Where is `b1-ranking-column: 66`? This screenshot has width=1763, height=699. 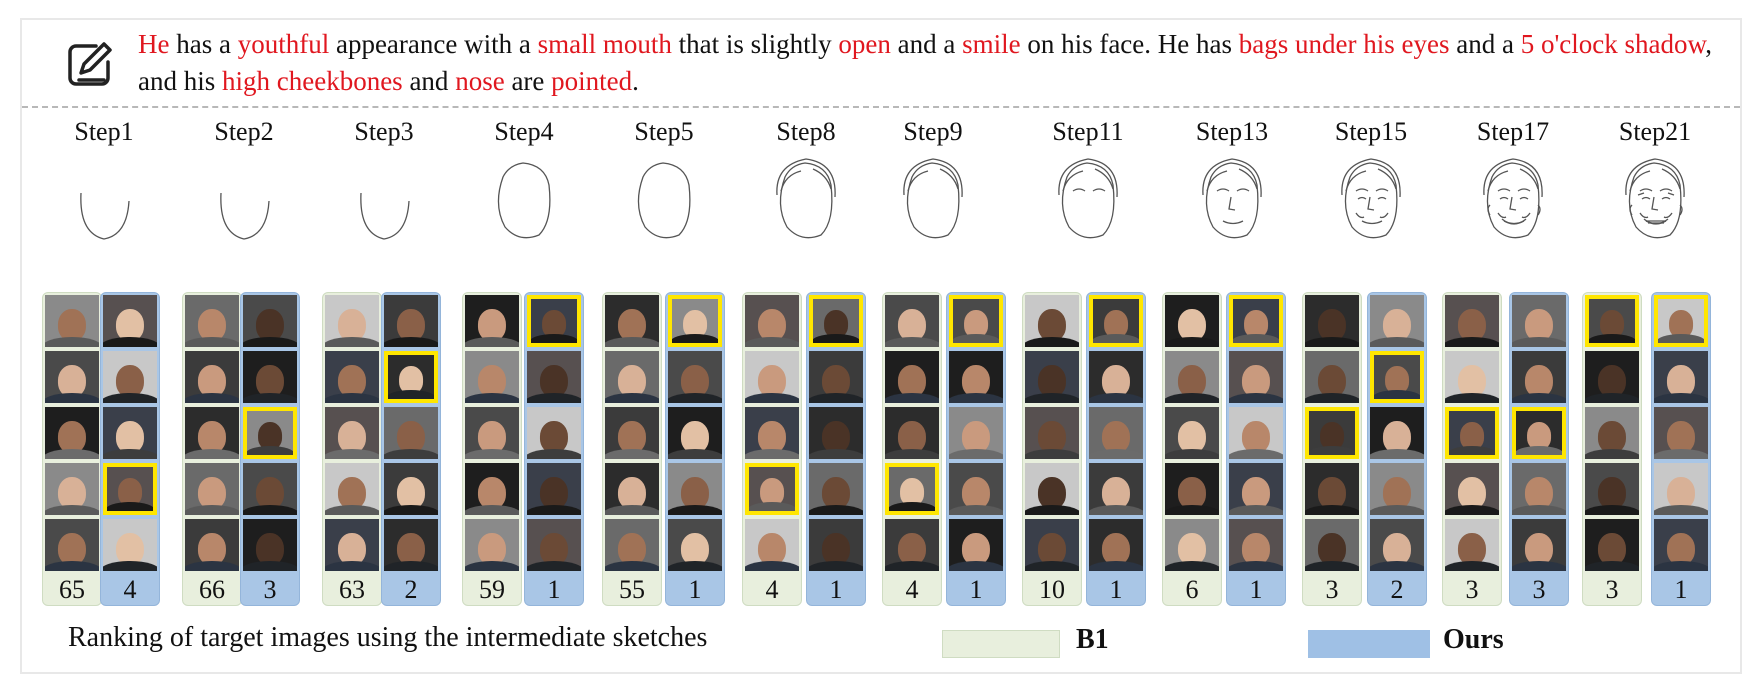
b1-ranking-column: 66 is located at coordinates (212, 449).